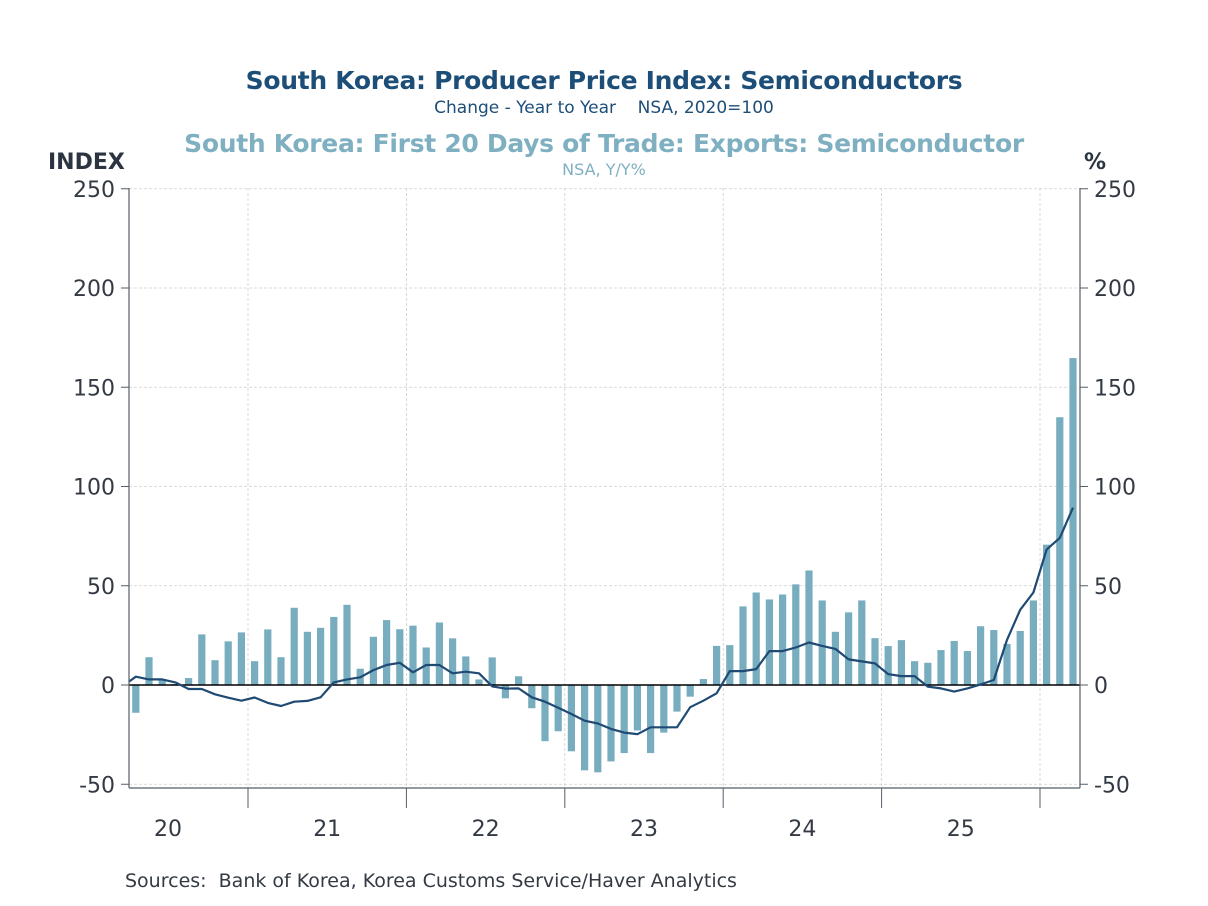 The image size is (1208, 906). What do you see at coordinates (1112, 785) in the screenshot?
I see `y-tick-label-right: -50` at bounding box center [1112, 785].